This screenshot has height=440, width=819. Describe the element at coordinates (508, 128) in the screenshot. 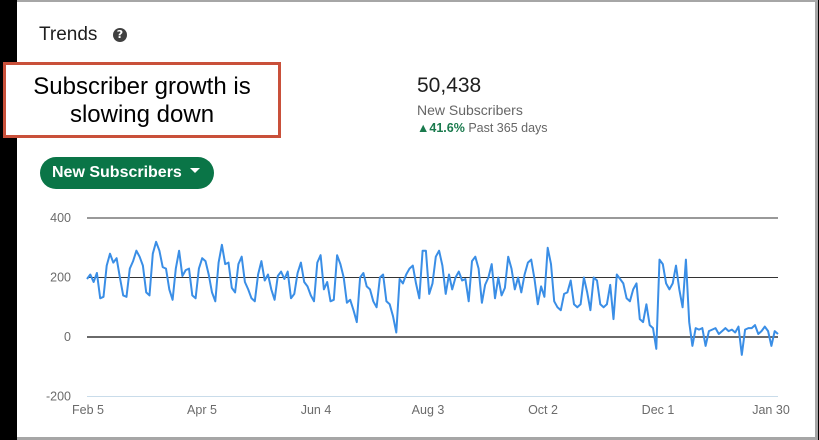

I see `delta-period: Past 365 days` at that location.